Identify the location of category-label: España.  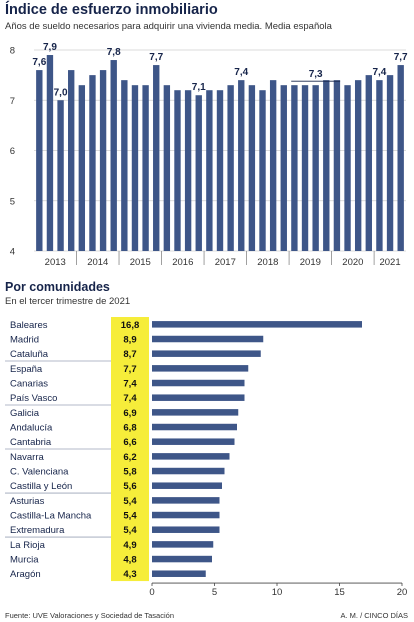
(26, 369).